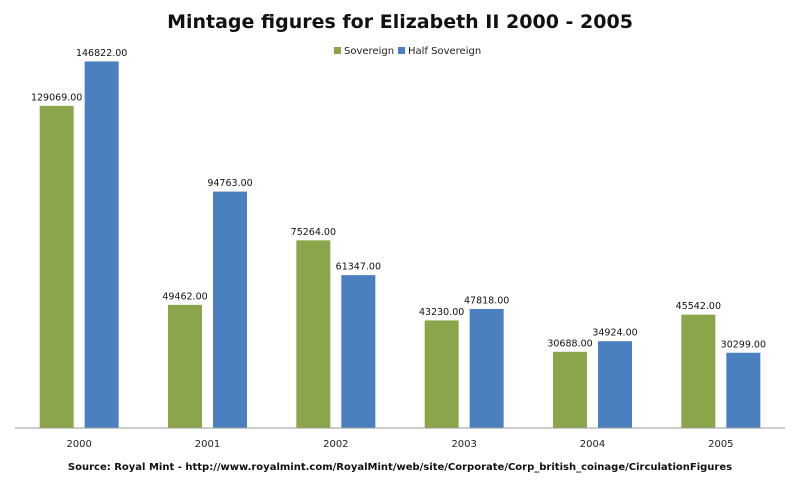 Image resolution: width=800 pixels, height=487 pixels. I want to click on bar-sovereign-2004, so click(570, 389).